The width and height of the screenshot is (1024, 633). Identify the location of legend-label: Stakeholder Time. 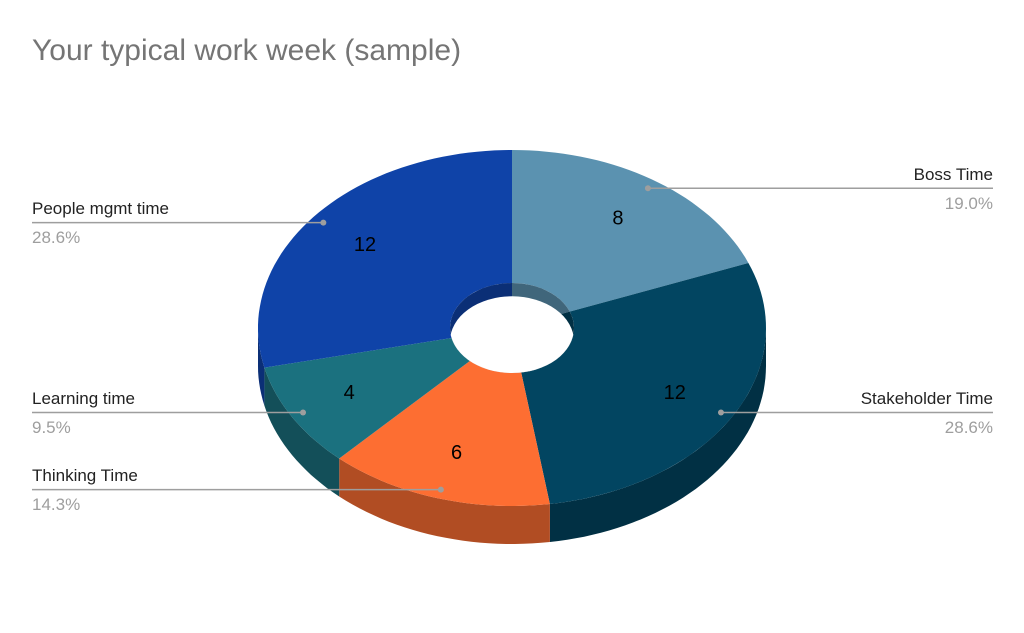
(927, 398).